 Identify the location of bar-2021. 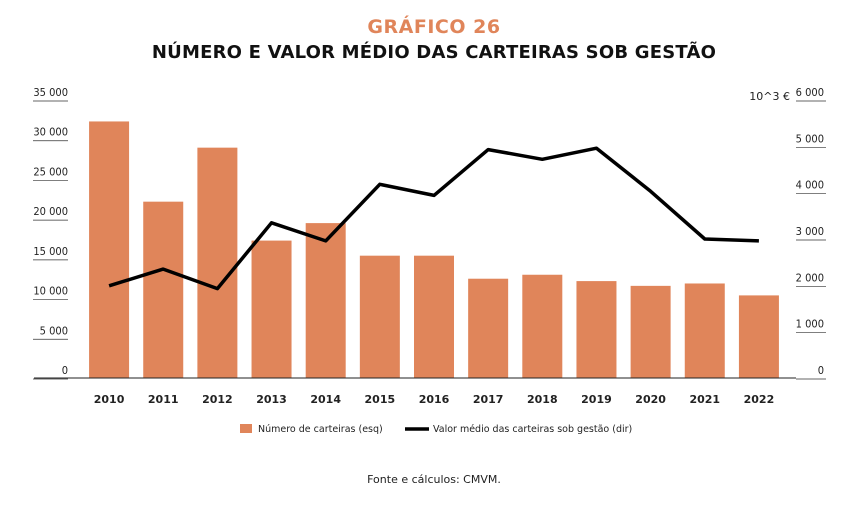
(704, 330).